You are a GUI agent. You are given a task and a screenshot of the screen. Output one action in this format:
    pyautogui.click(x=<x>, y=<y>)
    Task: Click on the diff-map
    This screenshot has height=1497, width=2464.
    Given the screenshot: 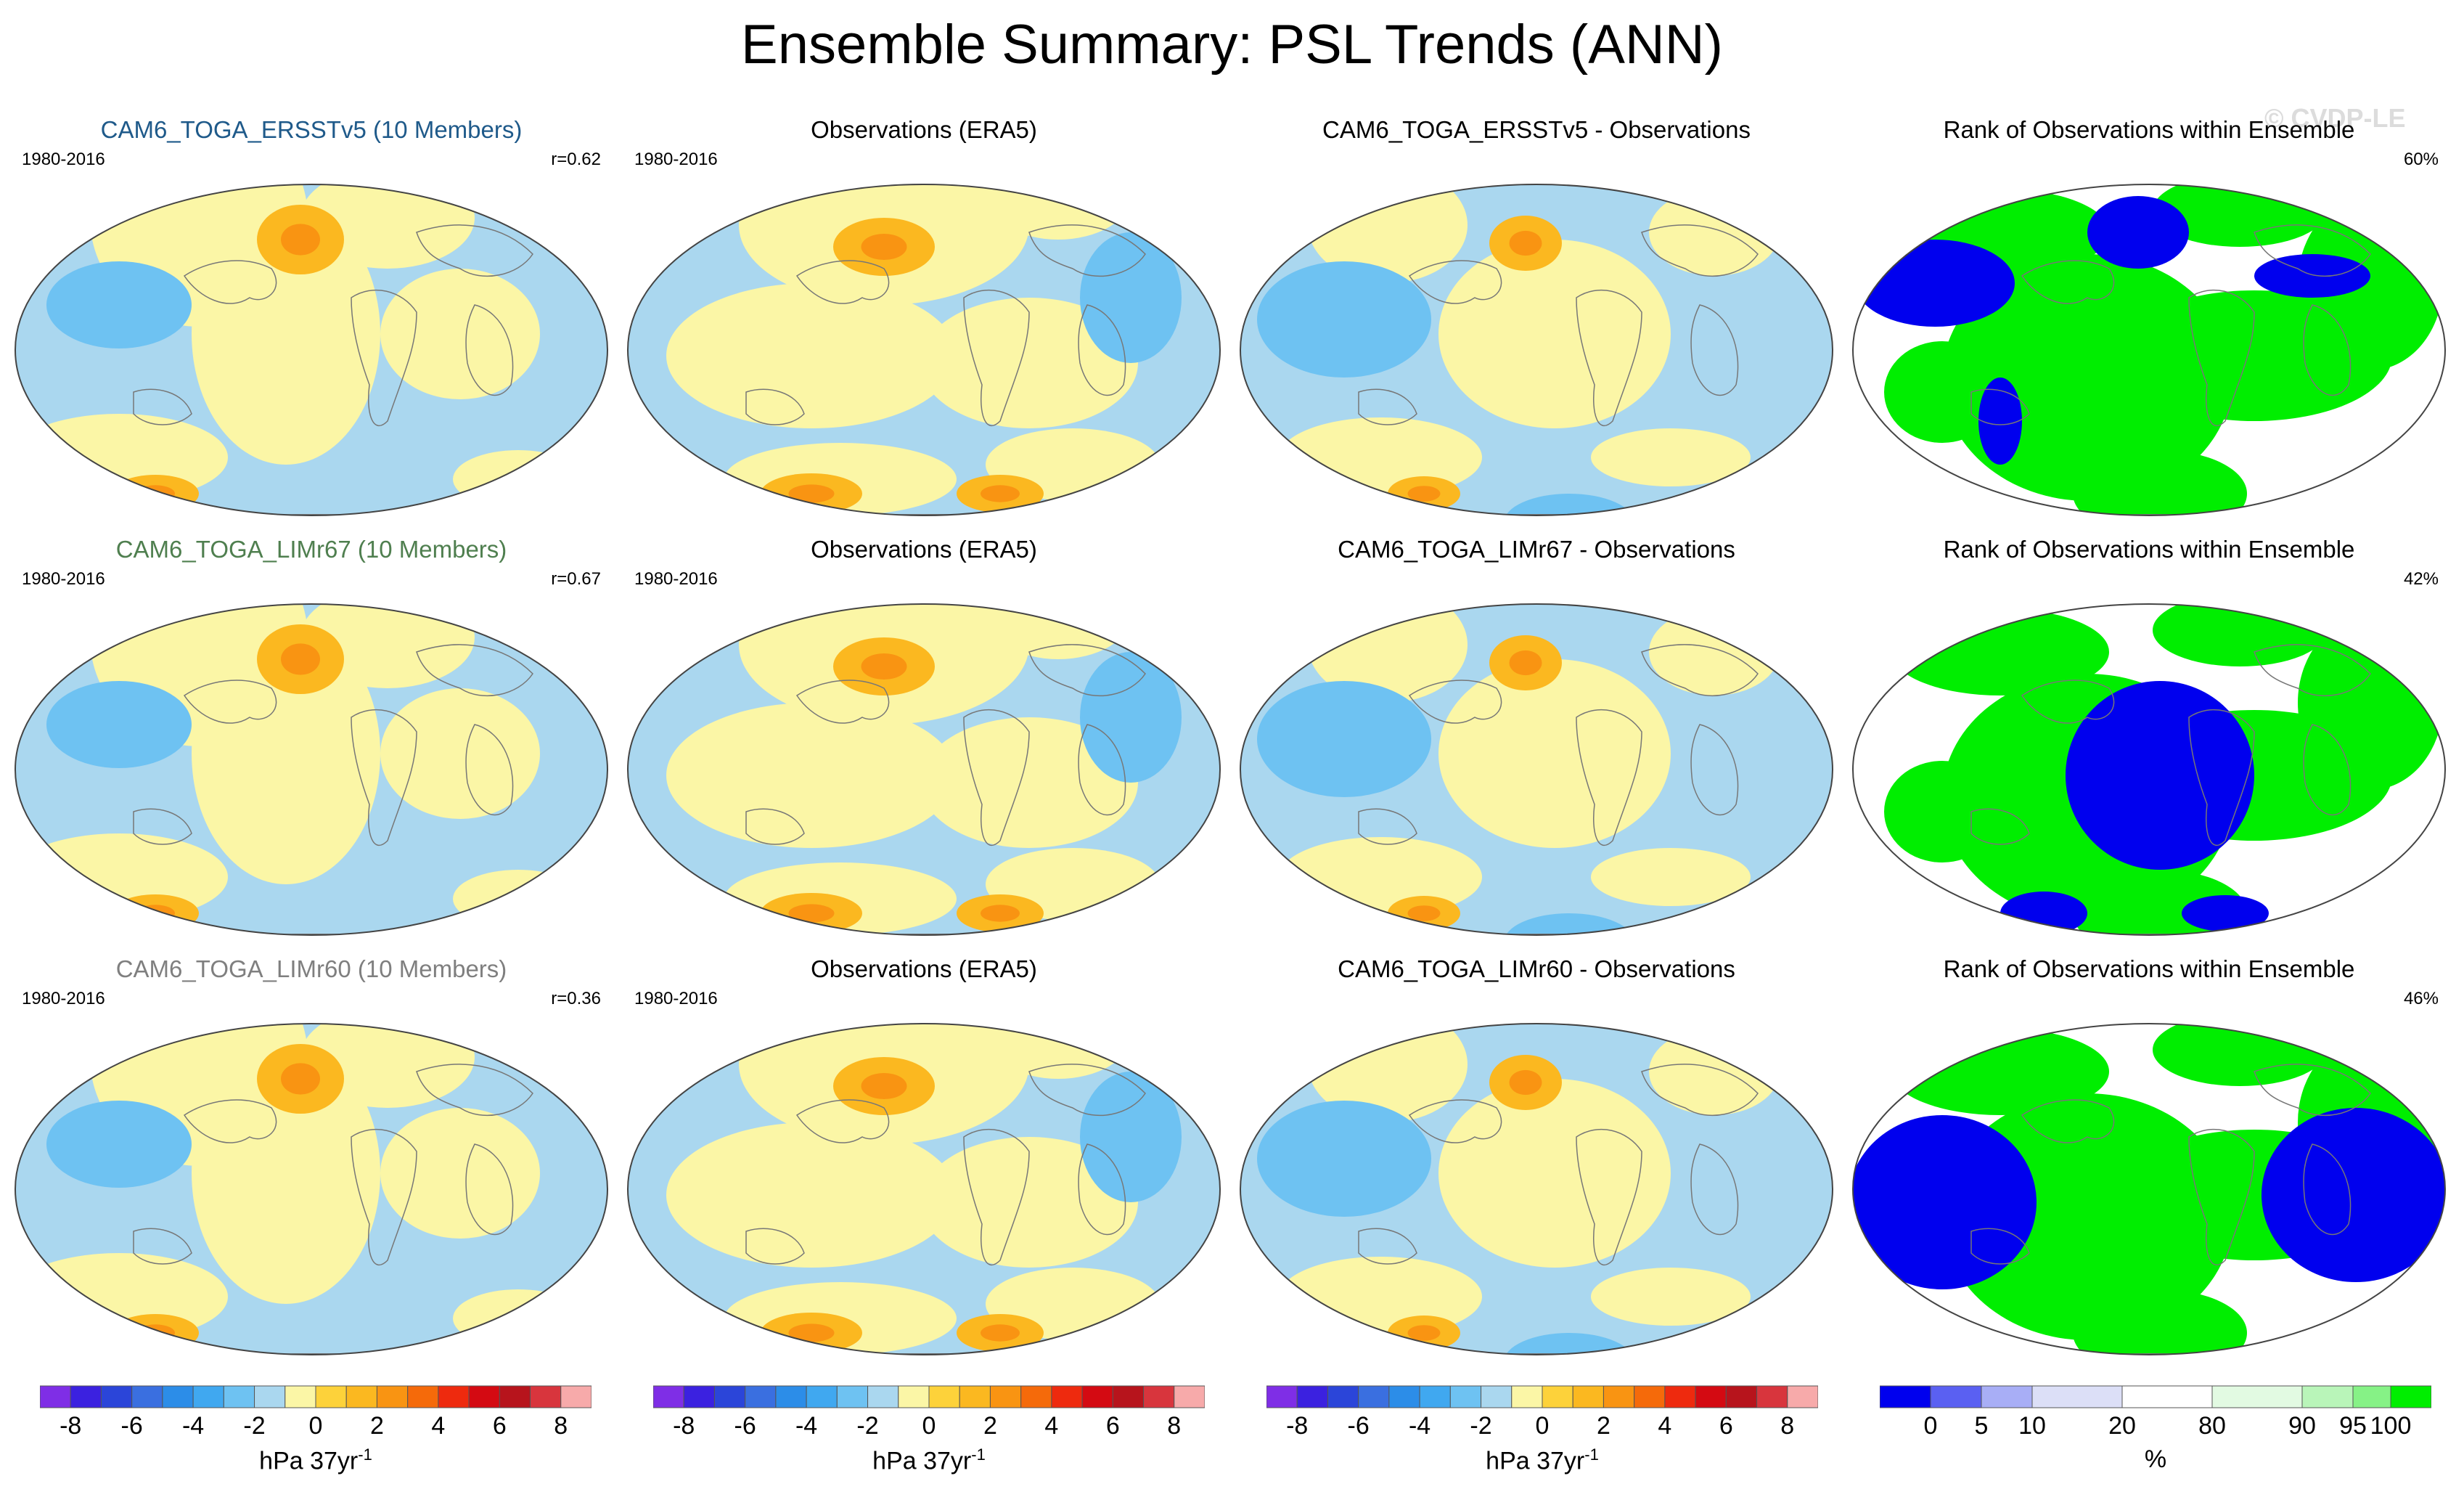 What is the action you would take?
    pyautogui.click(x=1536, y=769)
    